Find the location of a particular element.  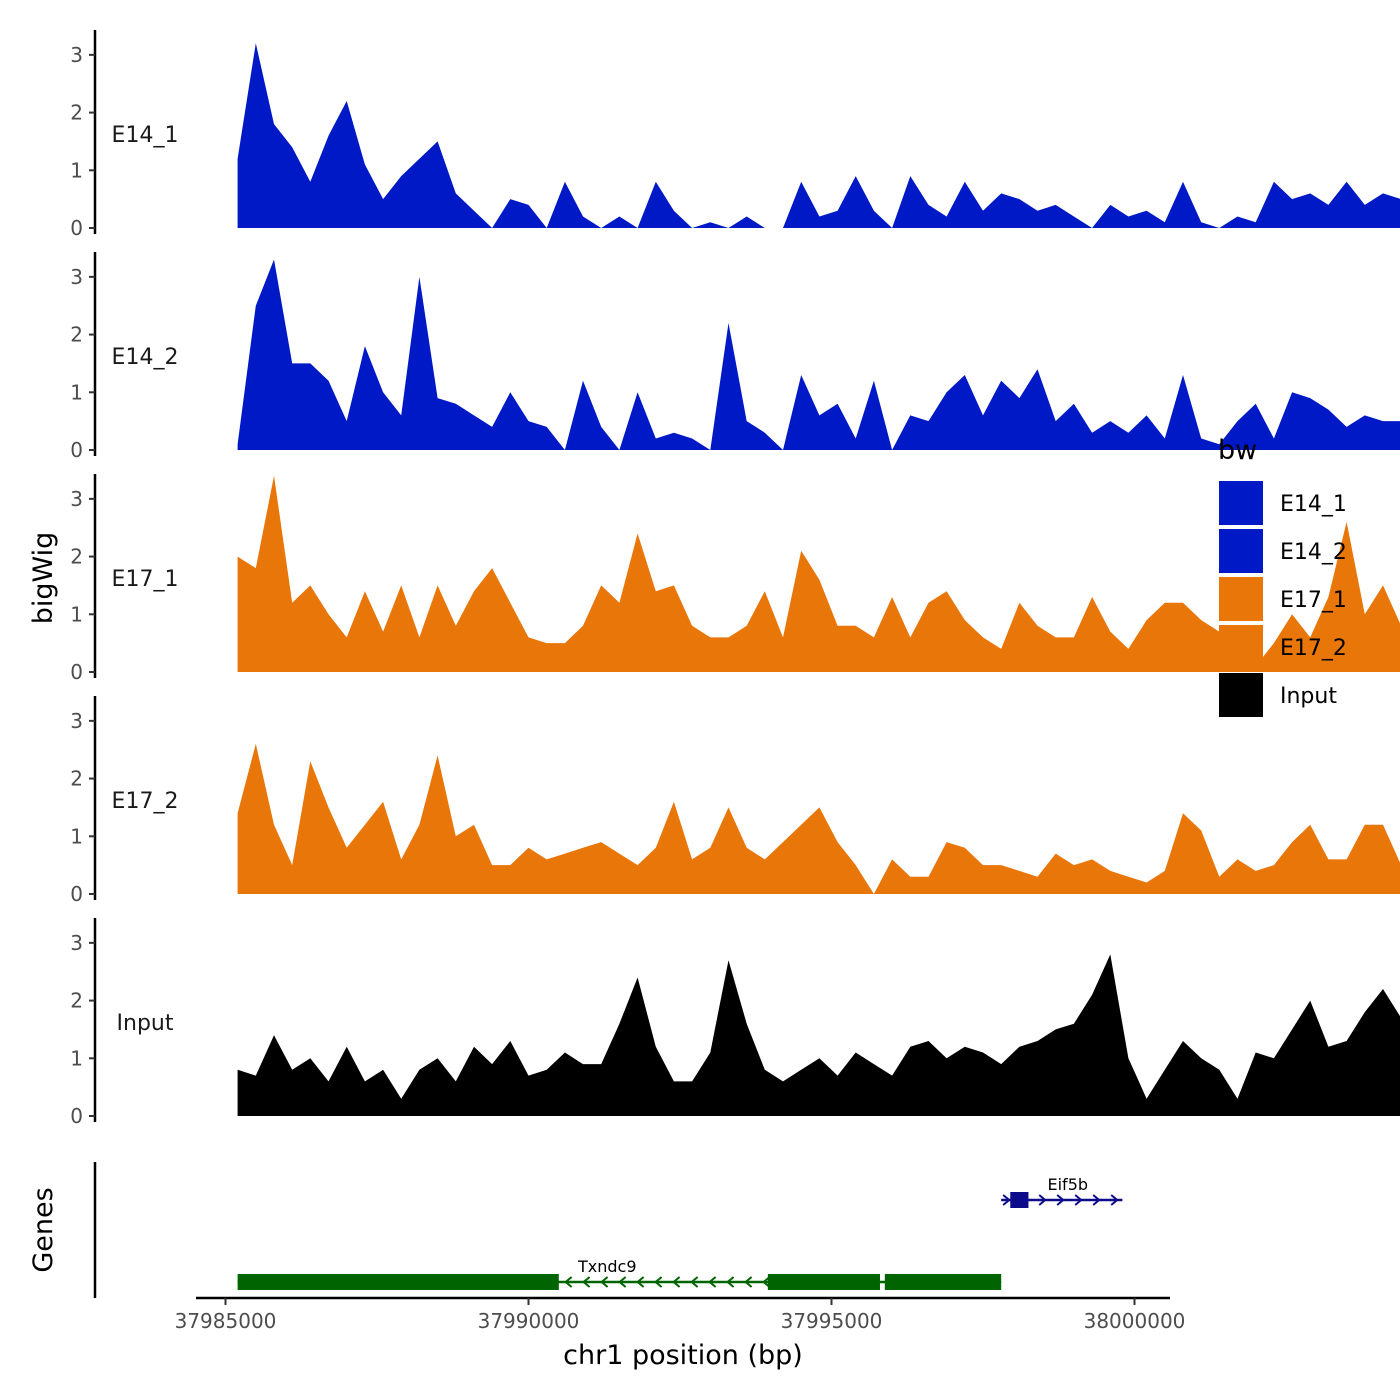

gene-label: Txndc9 is located at coordinates (607, 1266).